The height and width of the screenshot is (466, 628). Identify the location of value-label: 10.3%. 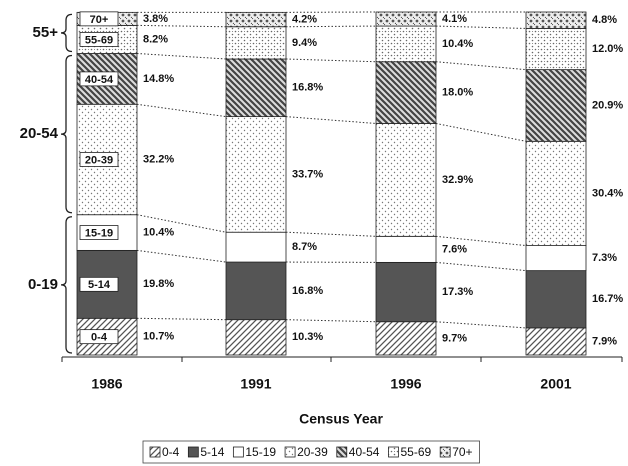
(307, 337).